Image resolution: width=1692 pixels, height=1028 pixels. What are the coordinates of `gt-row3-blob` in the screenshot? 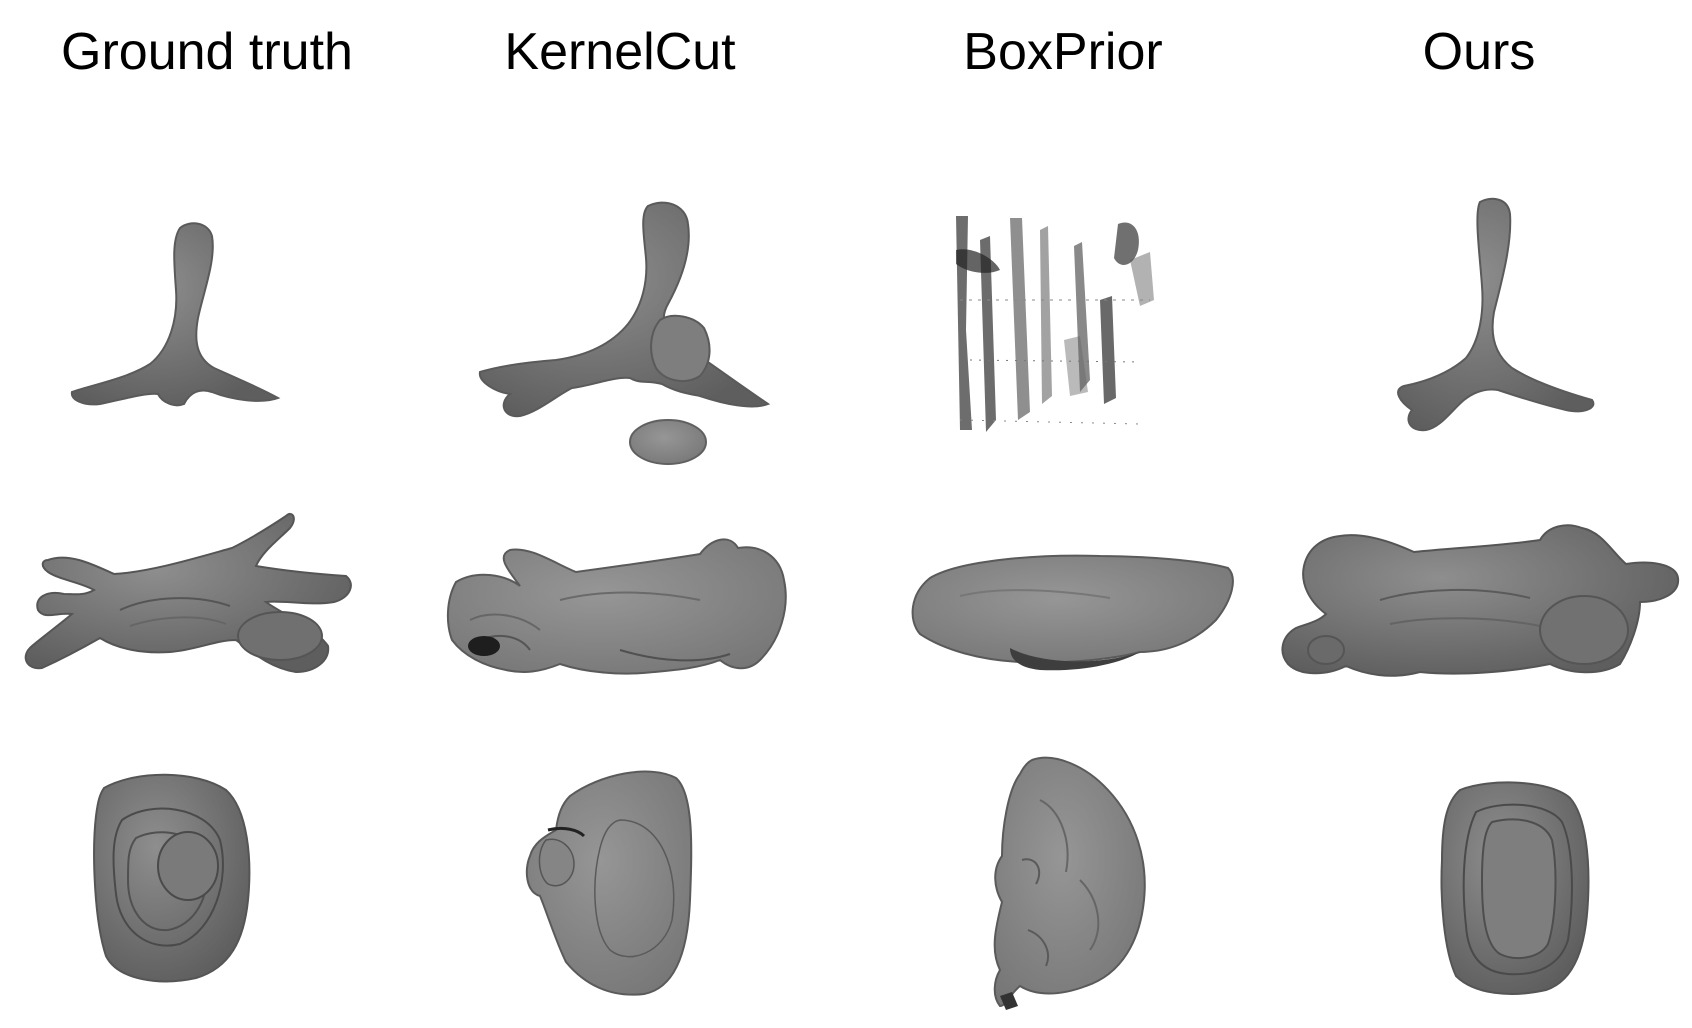 It's located at (172, 878).